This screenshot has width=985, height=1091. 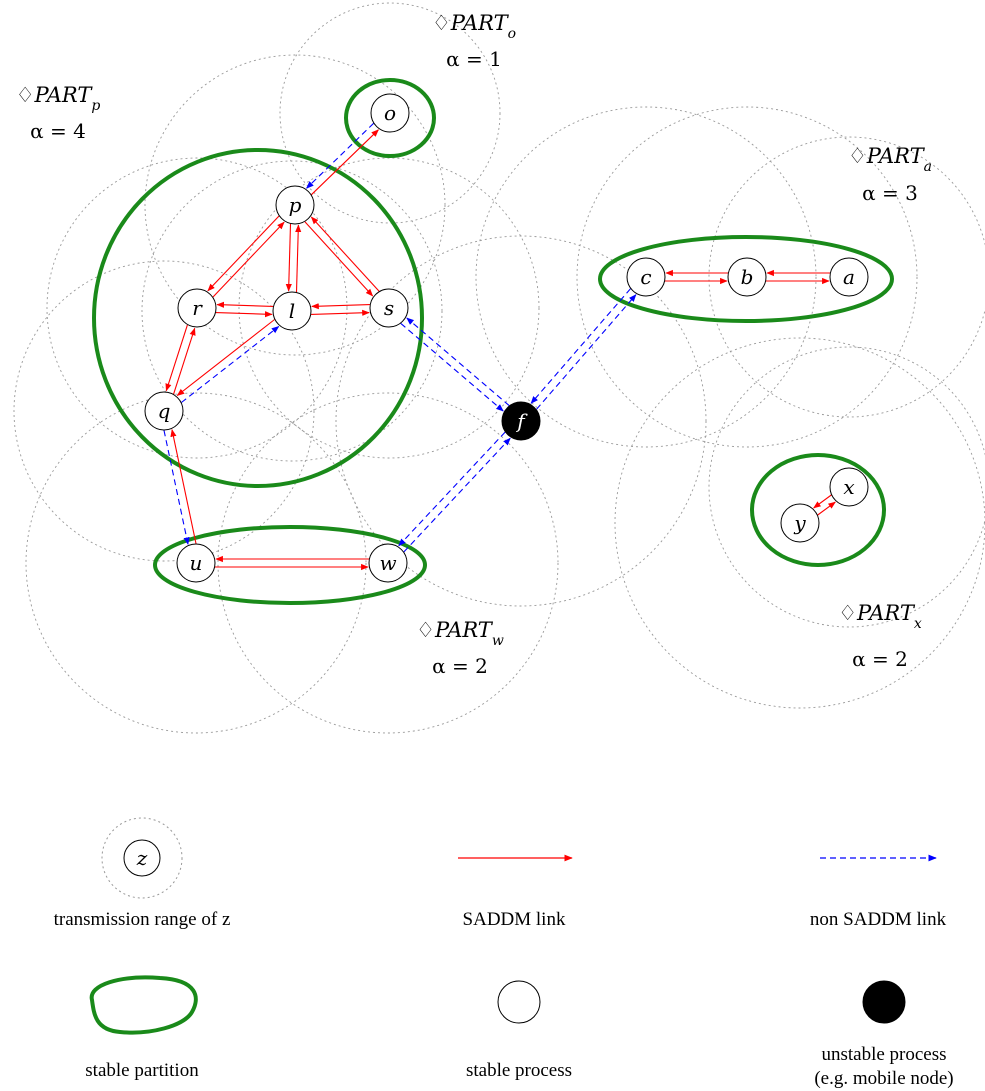 I want to click on legend-range-node-label: z, so click(x=142, y=858).